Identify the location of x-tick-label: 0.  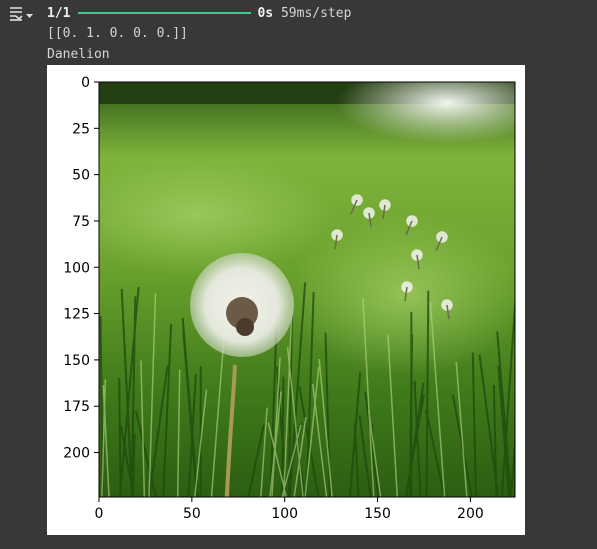
(99, 514).